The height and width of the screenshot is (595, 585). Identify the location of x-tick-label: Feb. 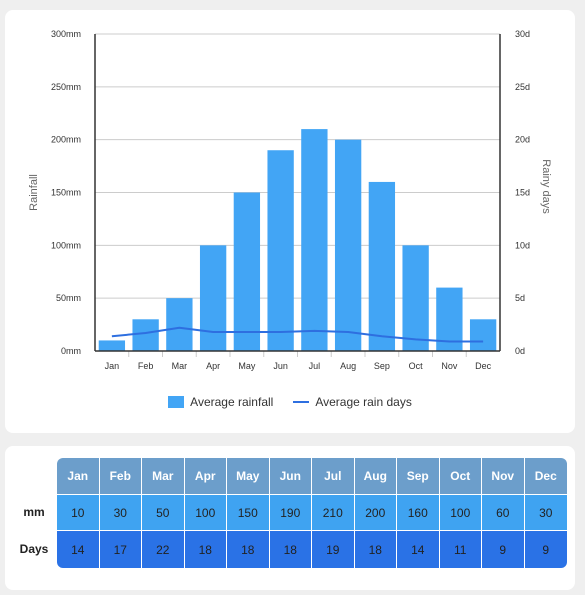
(146, 366).